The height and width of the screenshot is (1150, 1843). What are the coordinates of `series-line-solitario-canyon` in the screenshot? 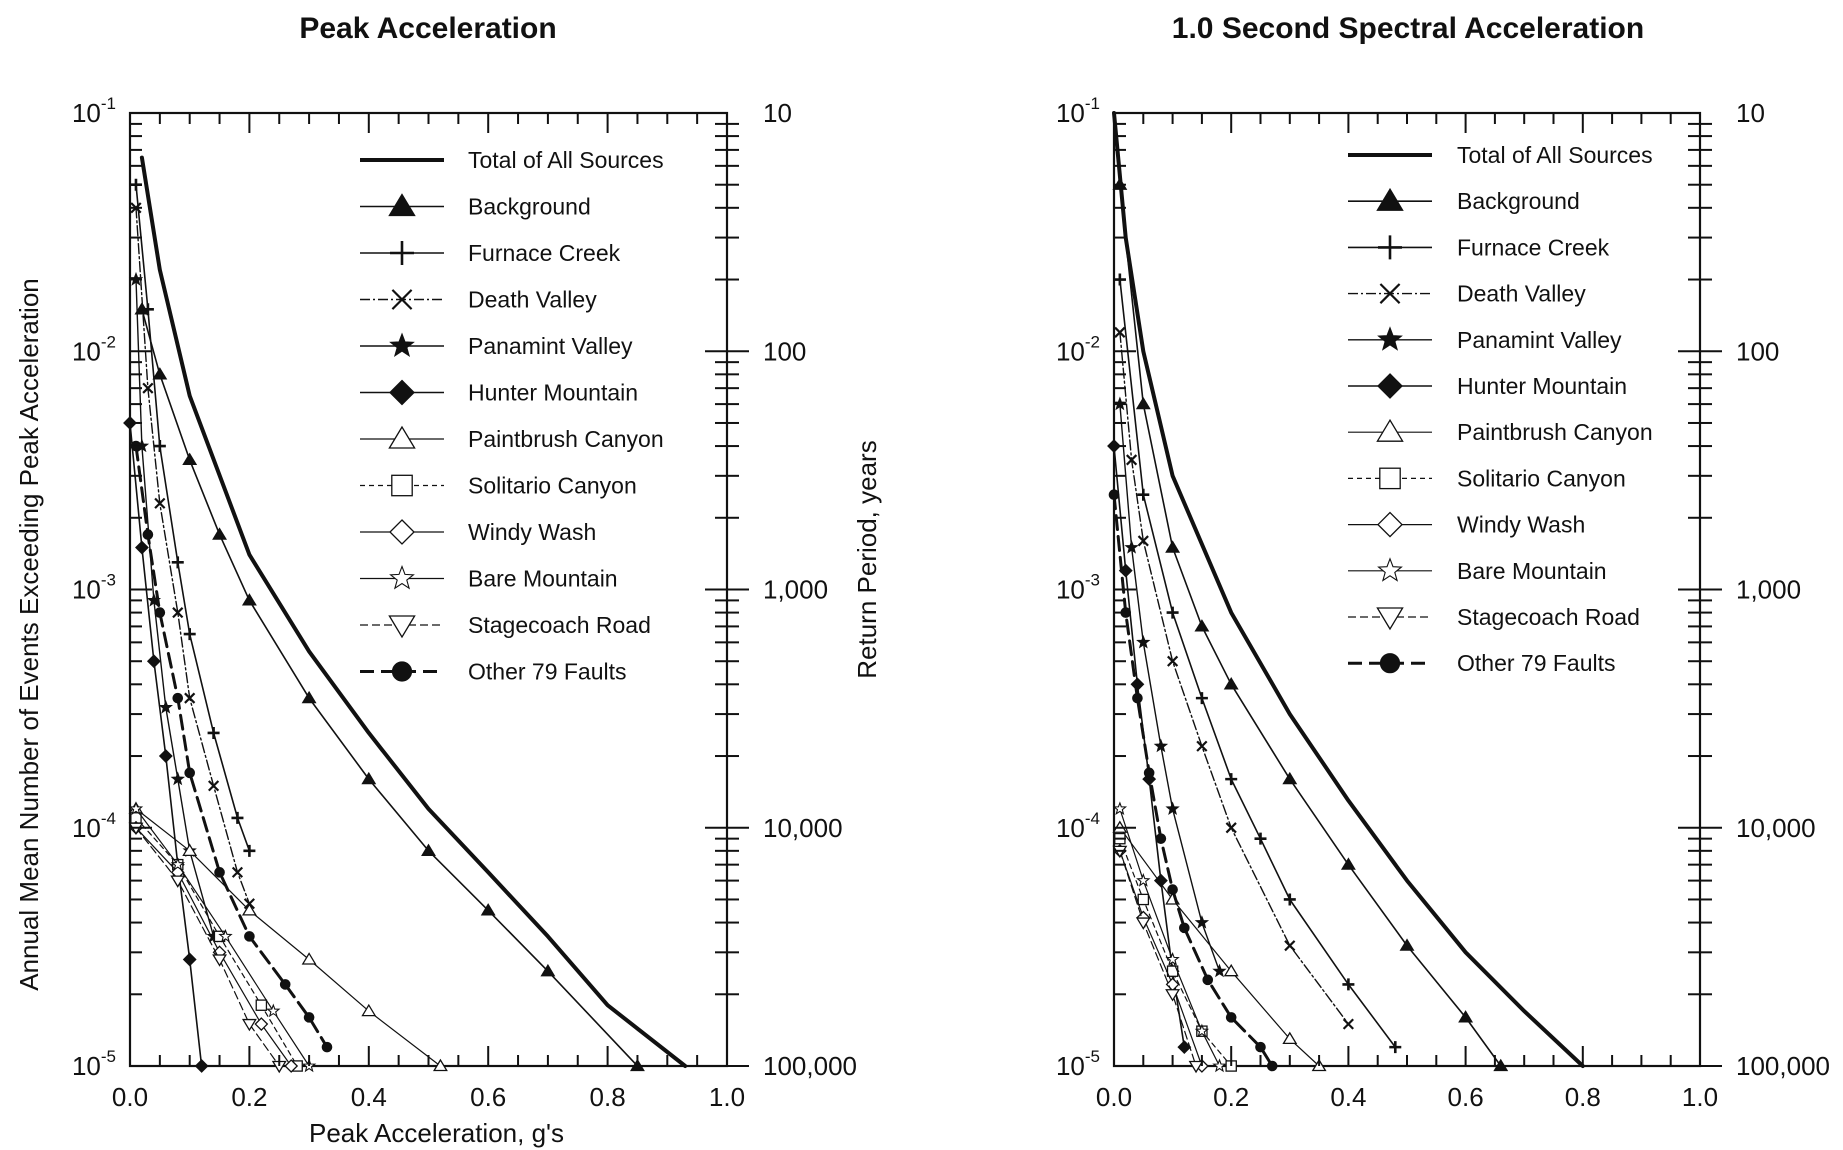 It's located at (1175, 952).